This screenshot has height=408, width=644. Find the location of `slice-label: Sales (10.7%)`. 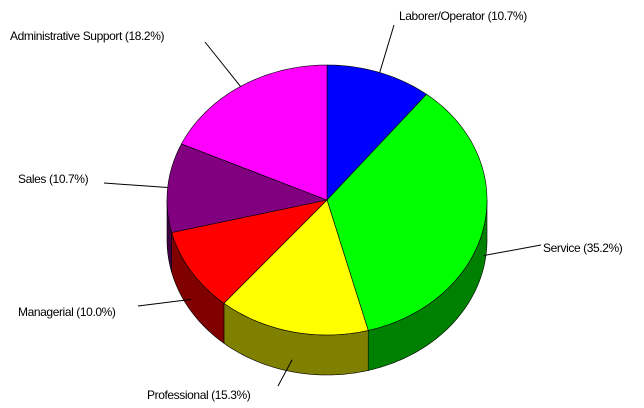

slice-label: Sales (10.7%) is located at coordinates (53, 179).